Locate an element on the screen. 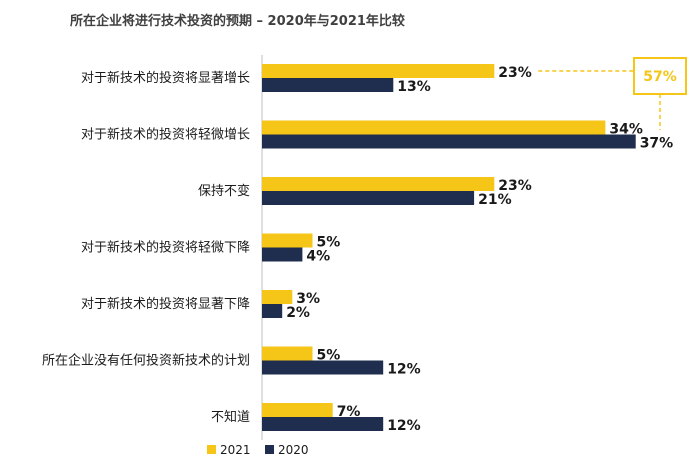 The image size is (700, 467). category-label: 对于新技术的投资将轻微增长 is located at coordinates (165, 135).